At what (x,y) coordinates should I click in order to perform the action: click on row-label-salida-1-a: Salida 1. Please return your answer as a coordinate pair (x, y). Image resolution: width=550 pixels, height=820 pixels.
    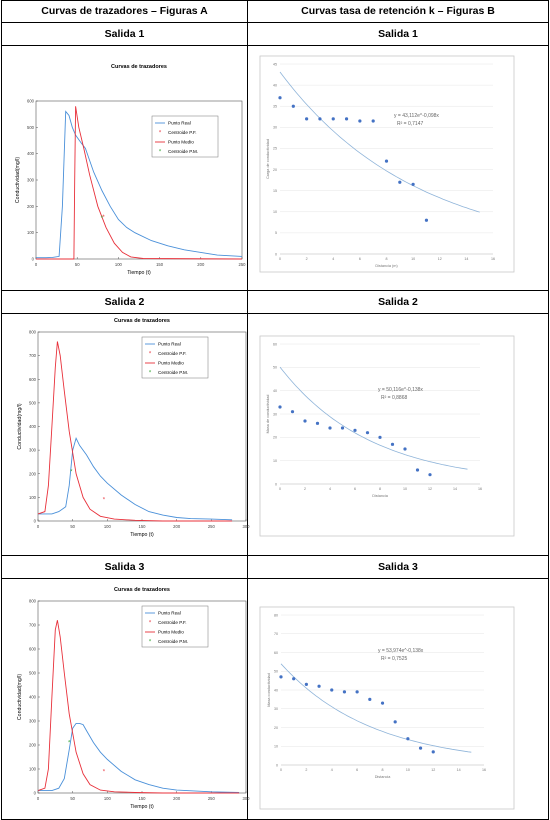
    Looking at the image, I should click on (124, 34).